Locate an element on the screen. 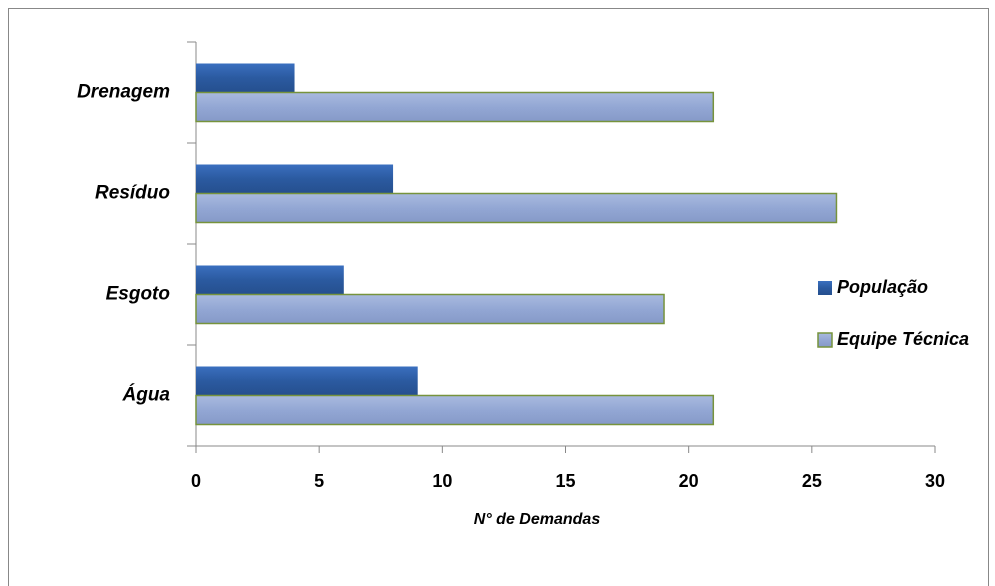 This screenshot has height=586, width=995. y-tick-label: Resíduo is located at coordinates (132, 193).